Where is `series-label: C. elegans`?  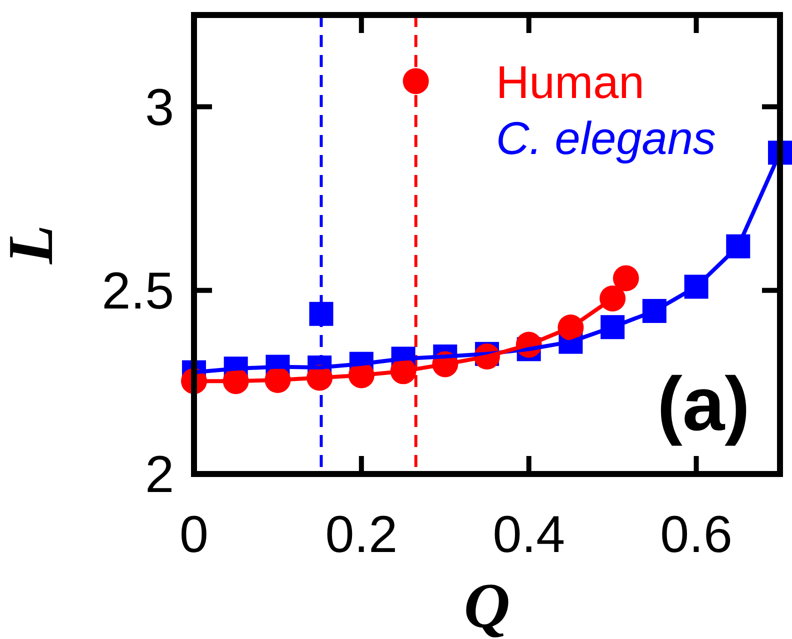 series-label: C. elegans is located at coordinates (606, 138).